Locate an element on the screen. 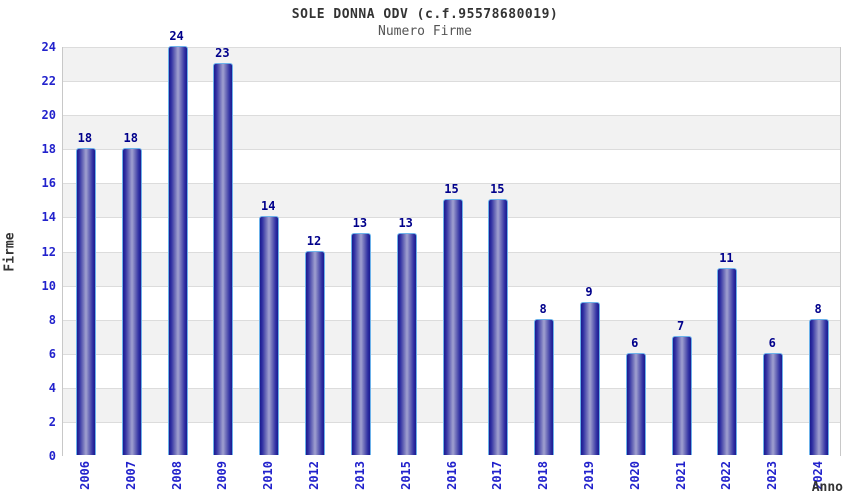 This screenshot has width=850, height=500. x-tick-label: 2016 is located at coordinates (451, 475).